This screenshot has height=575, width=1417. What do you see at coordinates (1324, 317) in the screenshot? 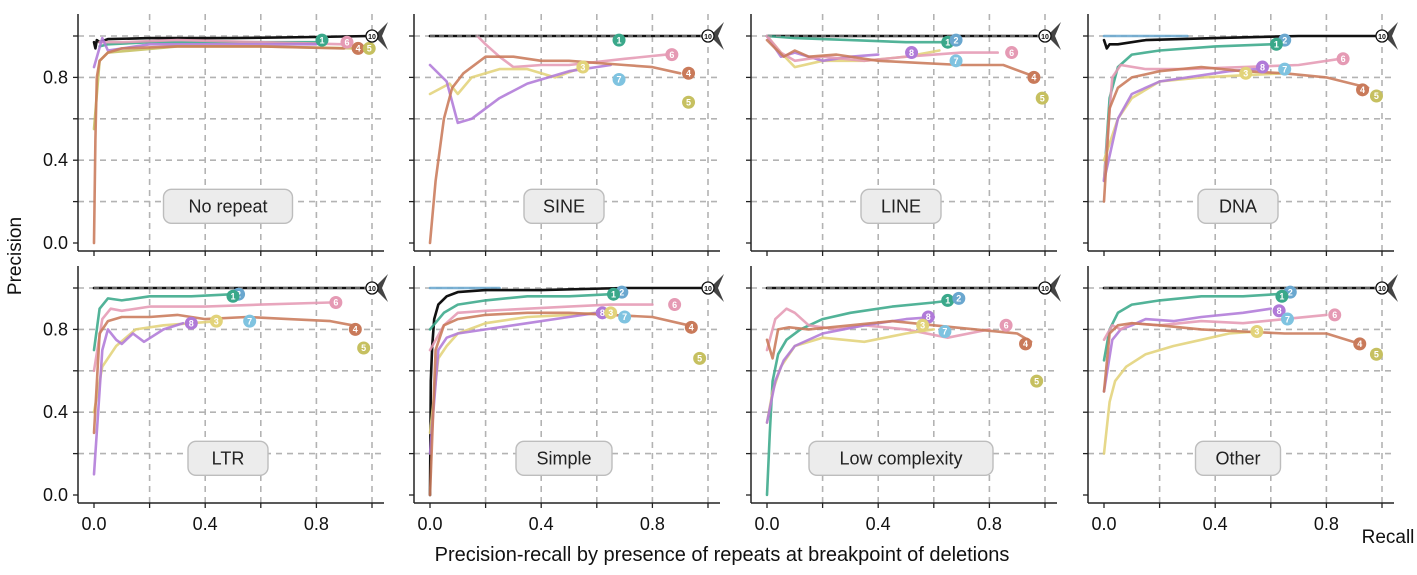
I see `markers: 21 8 6 7 3 4 5 10` at bounding box center [1324, 317].